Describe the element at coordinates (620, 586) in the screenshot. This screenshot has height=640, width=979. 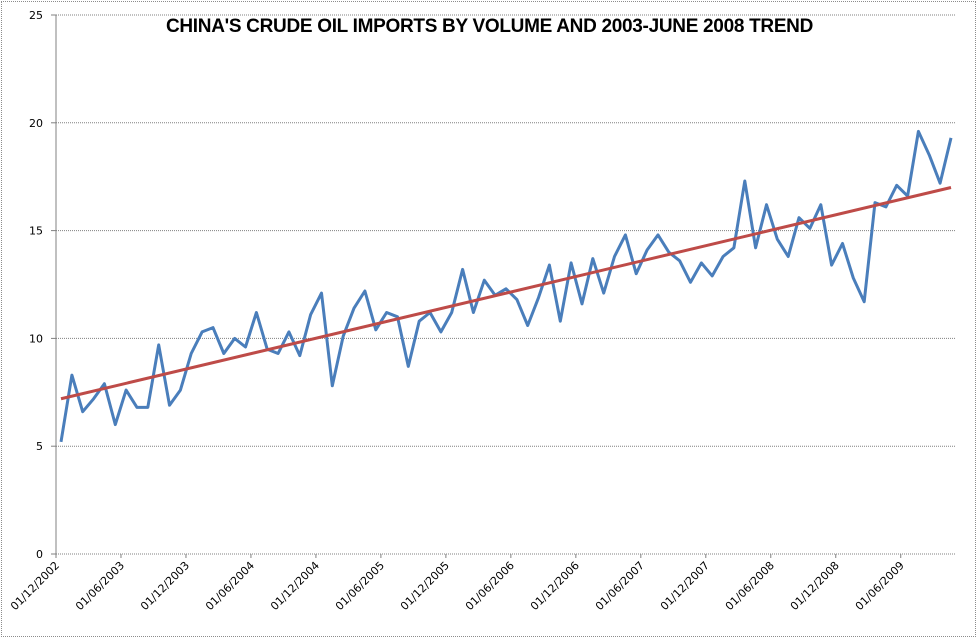
I see `x-tick-label: 01/06/2007` at that location.